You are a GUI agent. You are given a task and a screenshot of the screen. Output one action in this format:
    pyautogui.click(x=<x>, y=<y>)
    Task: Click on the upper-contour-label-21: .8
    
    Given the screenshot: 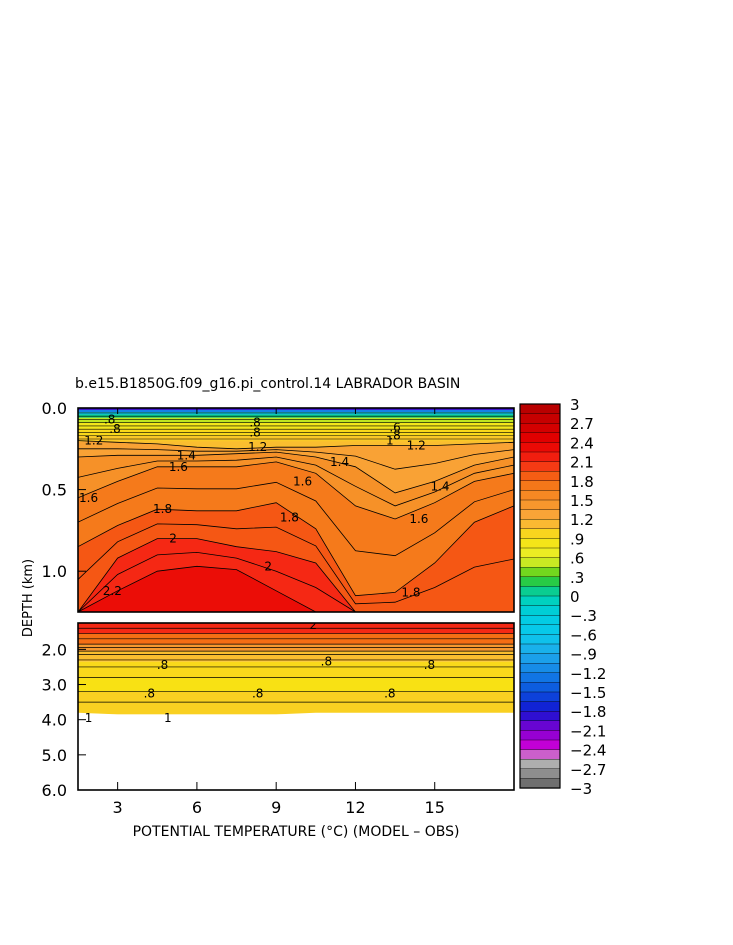 What is the action you would take?
    pyautogui.click(x=394, y=436)
    